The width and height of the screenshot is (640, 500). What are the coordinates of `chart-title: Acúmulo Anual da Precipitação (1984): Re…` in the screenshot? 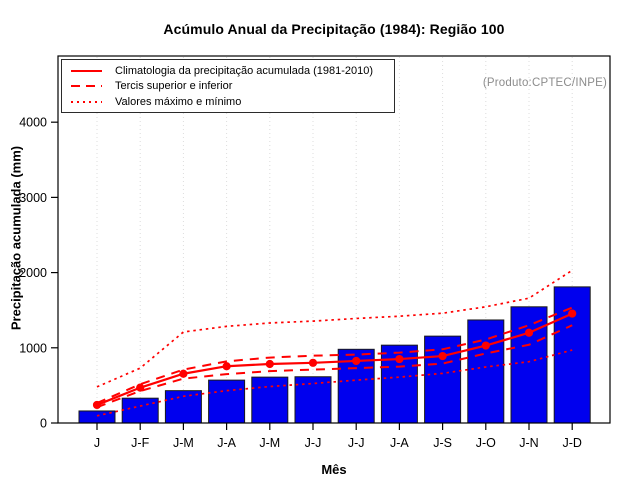 It's located at (334, 29).